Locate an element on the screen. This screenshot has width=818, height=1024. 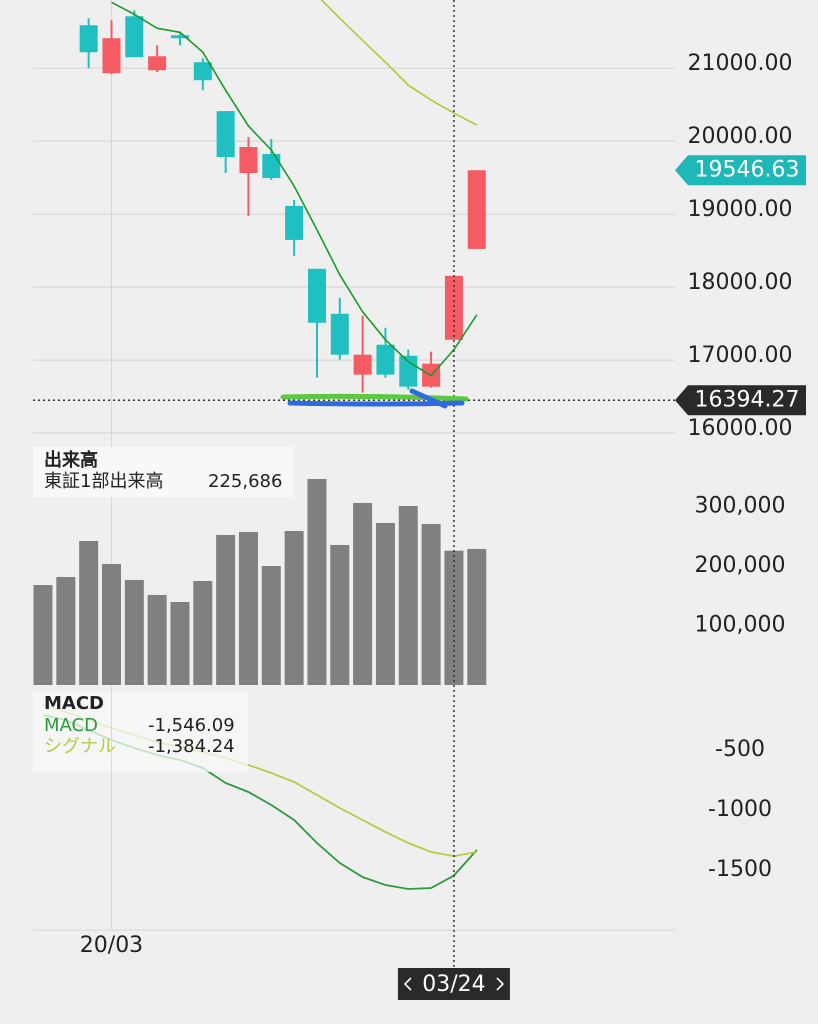
y-tick-label: 20000.00 is located at coordinates (740, 136).